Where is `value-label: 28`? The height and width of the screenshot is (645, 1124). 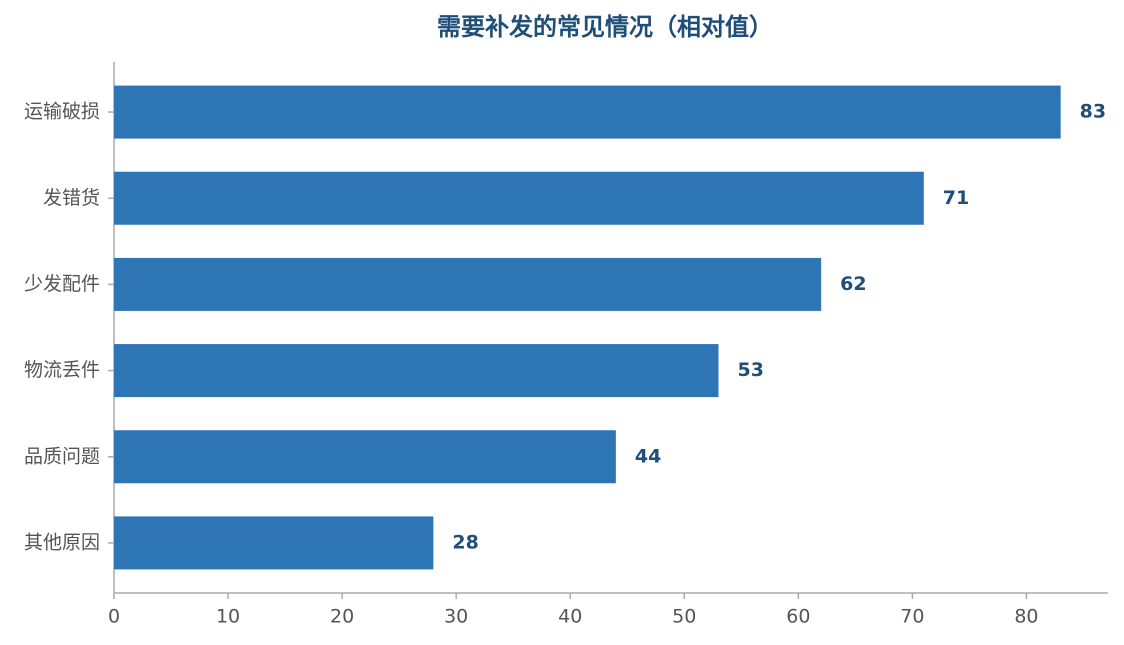 value-label: 28 is located at coordinates (465, 542).